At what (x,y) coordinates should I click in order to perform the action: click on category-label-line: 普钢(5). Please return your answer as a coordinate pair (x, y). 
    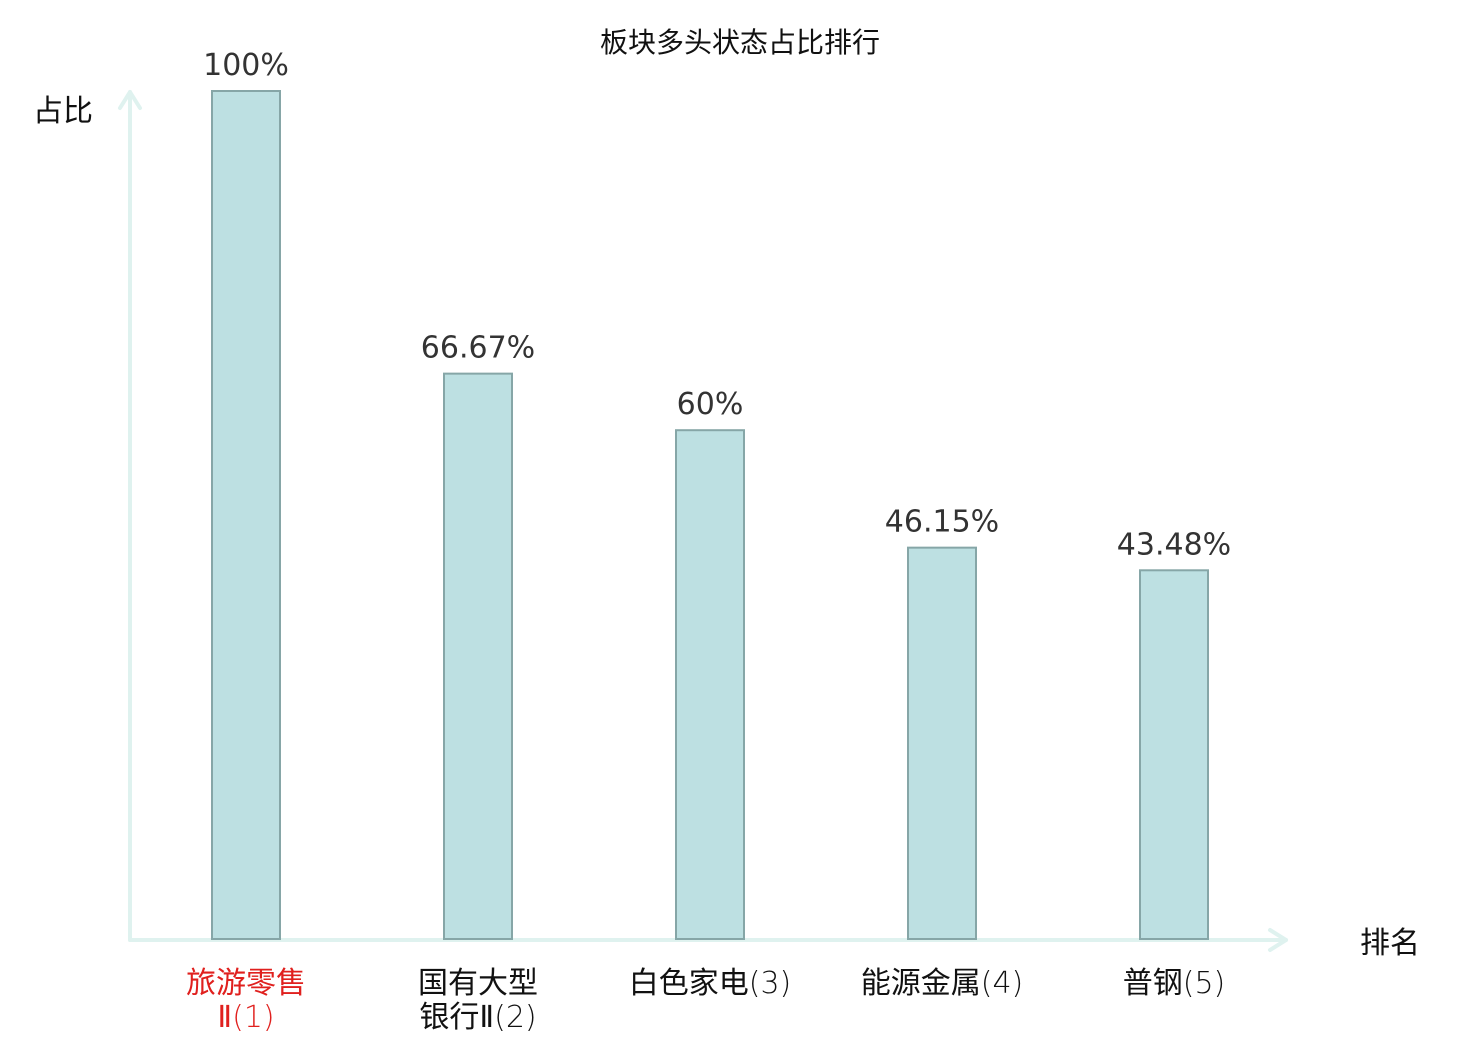
    Looking at the image, I should click on (1174, 983).